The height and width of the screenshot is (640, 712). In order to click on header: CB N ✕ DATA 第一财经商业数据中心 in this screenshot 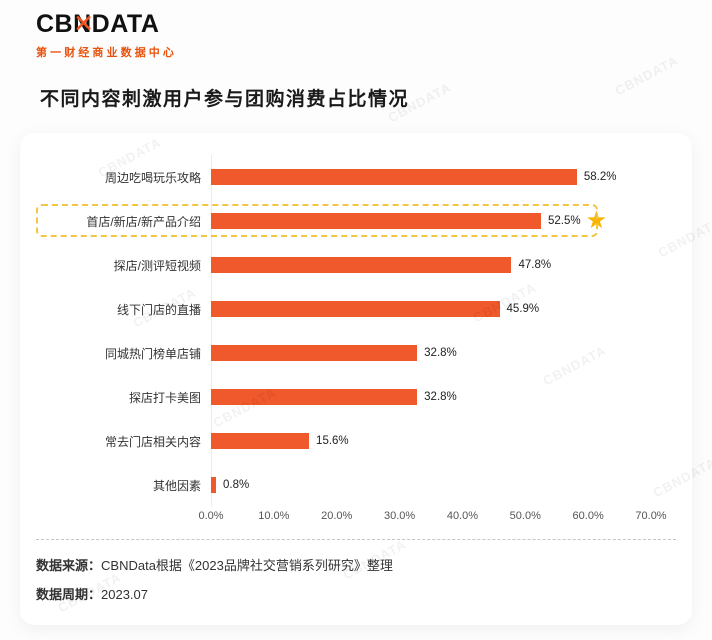, I will do `click(106, 36)`.